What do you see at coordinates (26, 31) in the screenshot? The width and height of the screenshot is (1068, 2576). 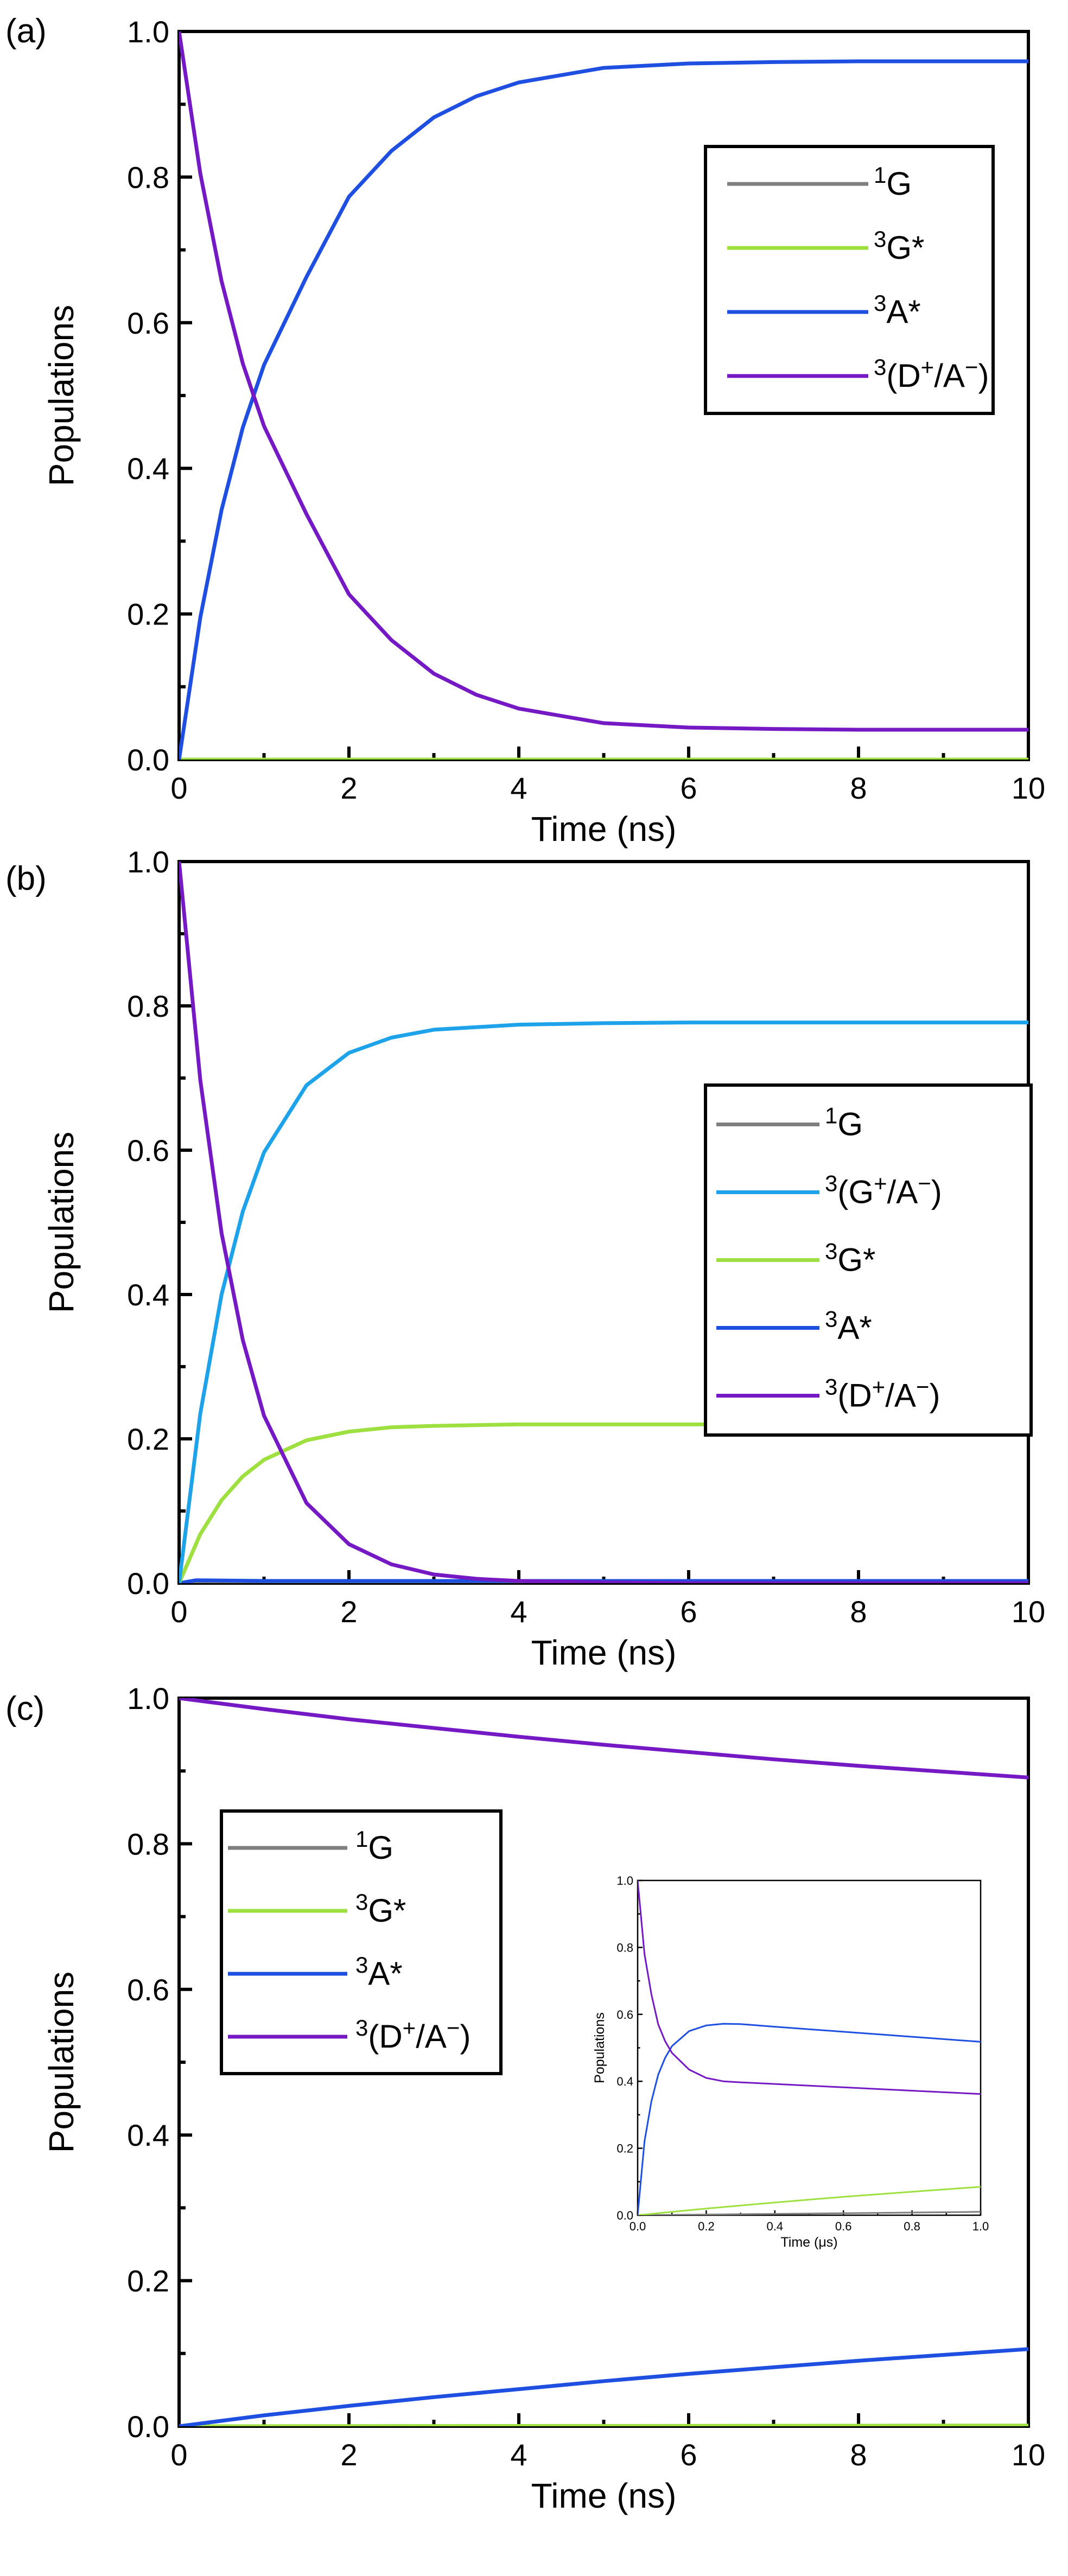 I see `panel-label: (a)` at bounding box center [26, 31].